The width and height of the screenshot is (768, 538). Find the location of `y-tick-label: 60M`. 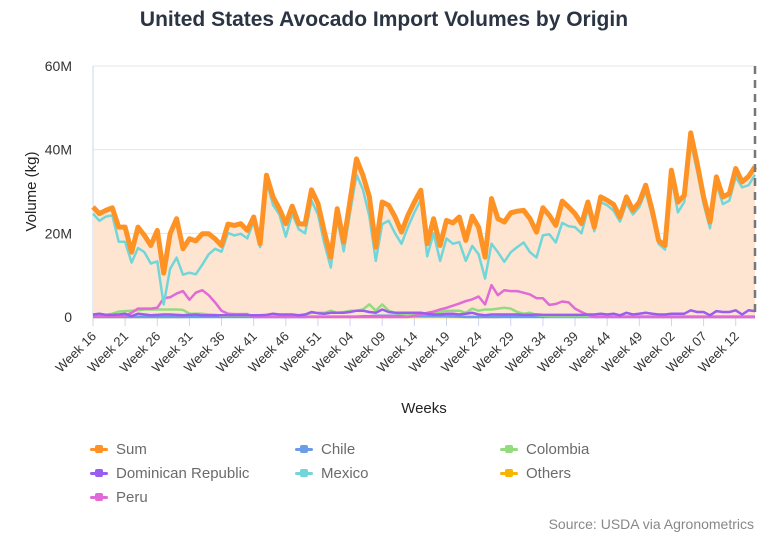

y-tick-label: 60M is located at coordinates (58, 66).